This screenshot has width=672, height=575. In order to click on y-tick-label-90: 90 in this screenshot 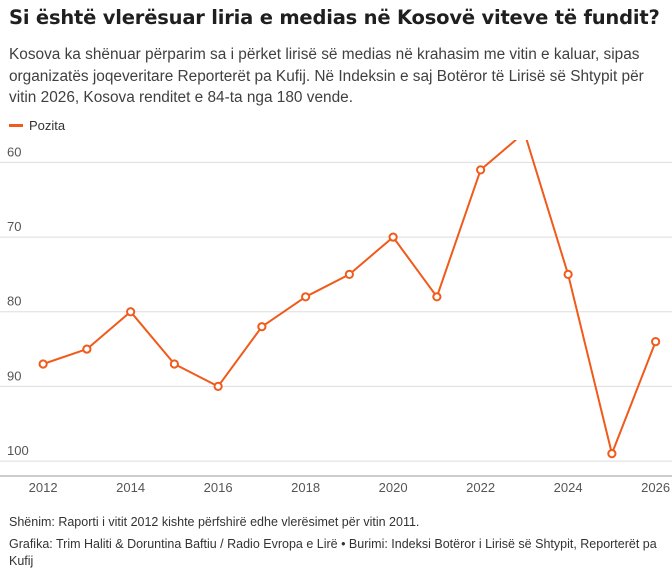, I will do `click(14, 375)`.